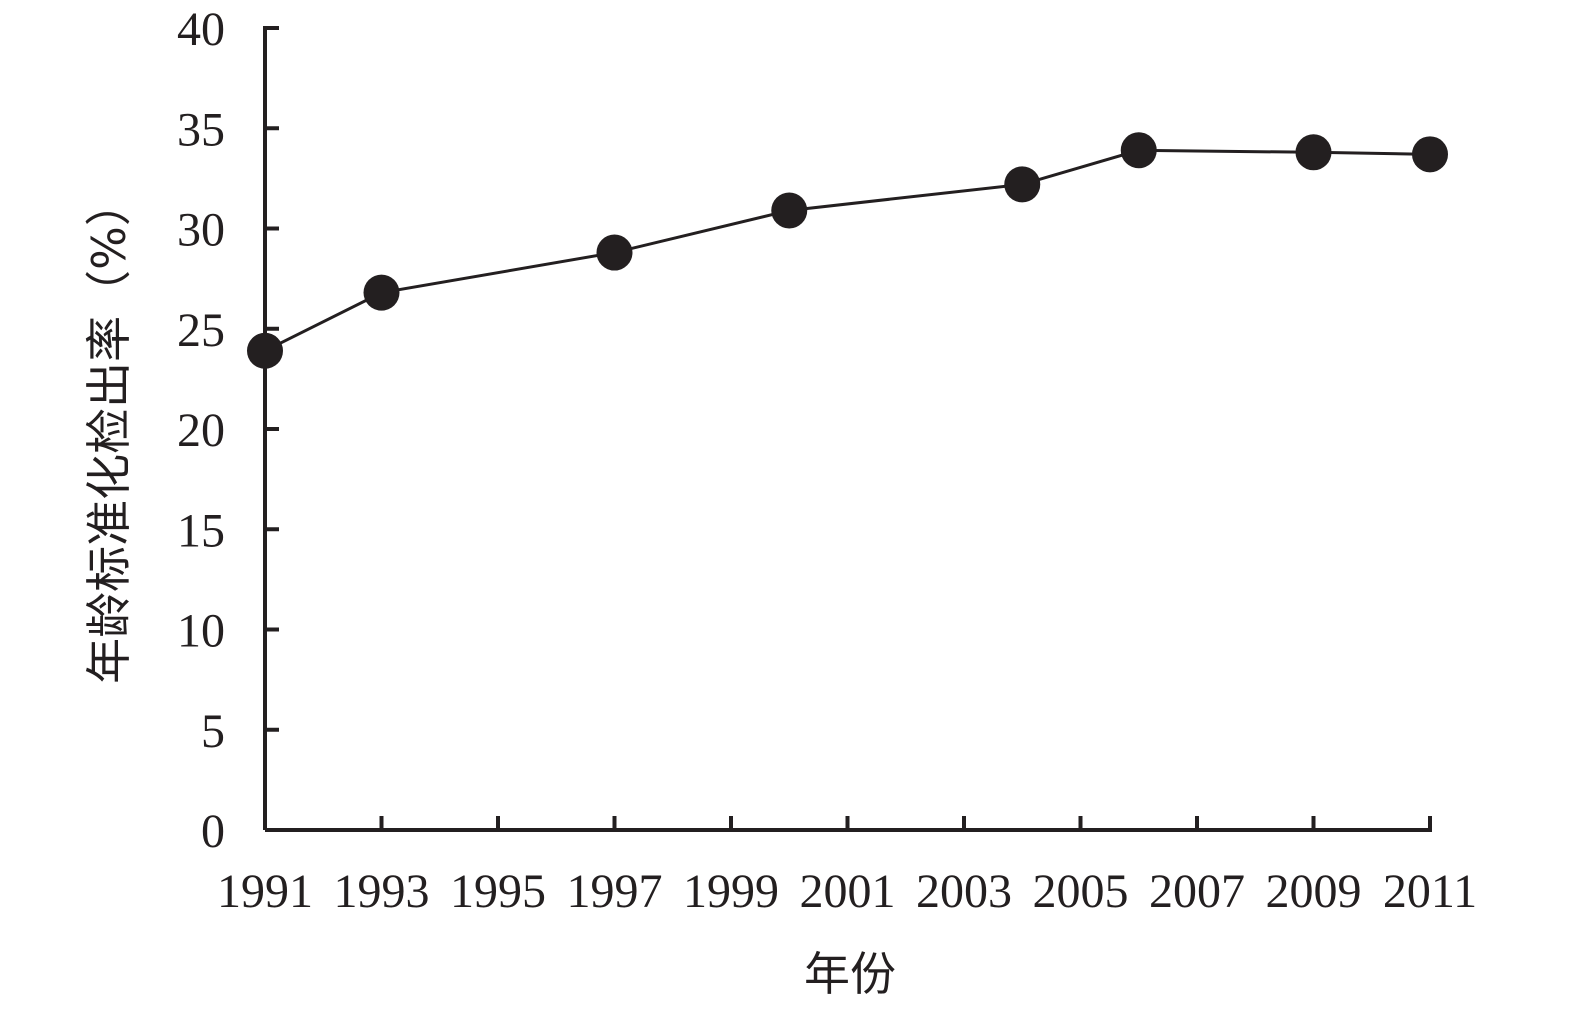 Image resolution: width=1575 pixels, height=1012 pixels. What do you see at coordinates (731, 891) in the screenshot?
I see `x-tick-label: 1999` at bounding box center [731, 891].